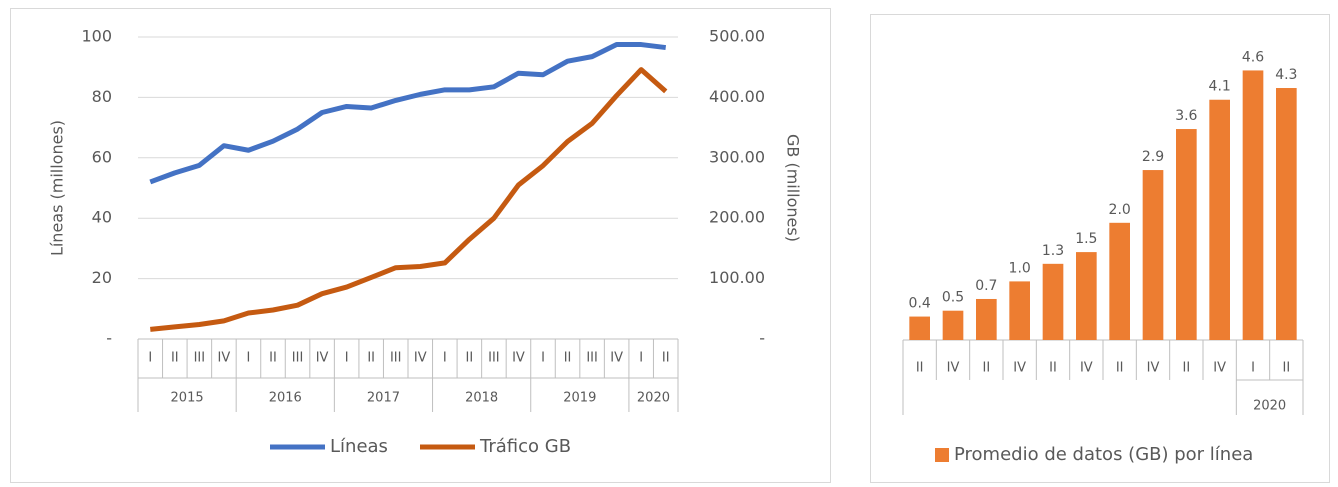 This screenshot has width=1338, height=487. What do you see at coordinates (102, 156) in the screenshot?
I see `y-tick-label: 60` at bounding box center [102, 156].